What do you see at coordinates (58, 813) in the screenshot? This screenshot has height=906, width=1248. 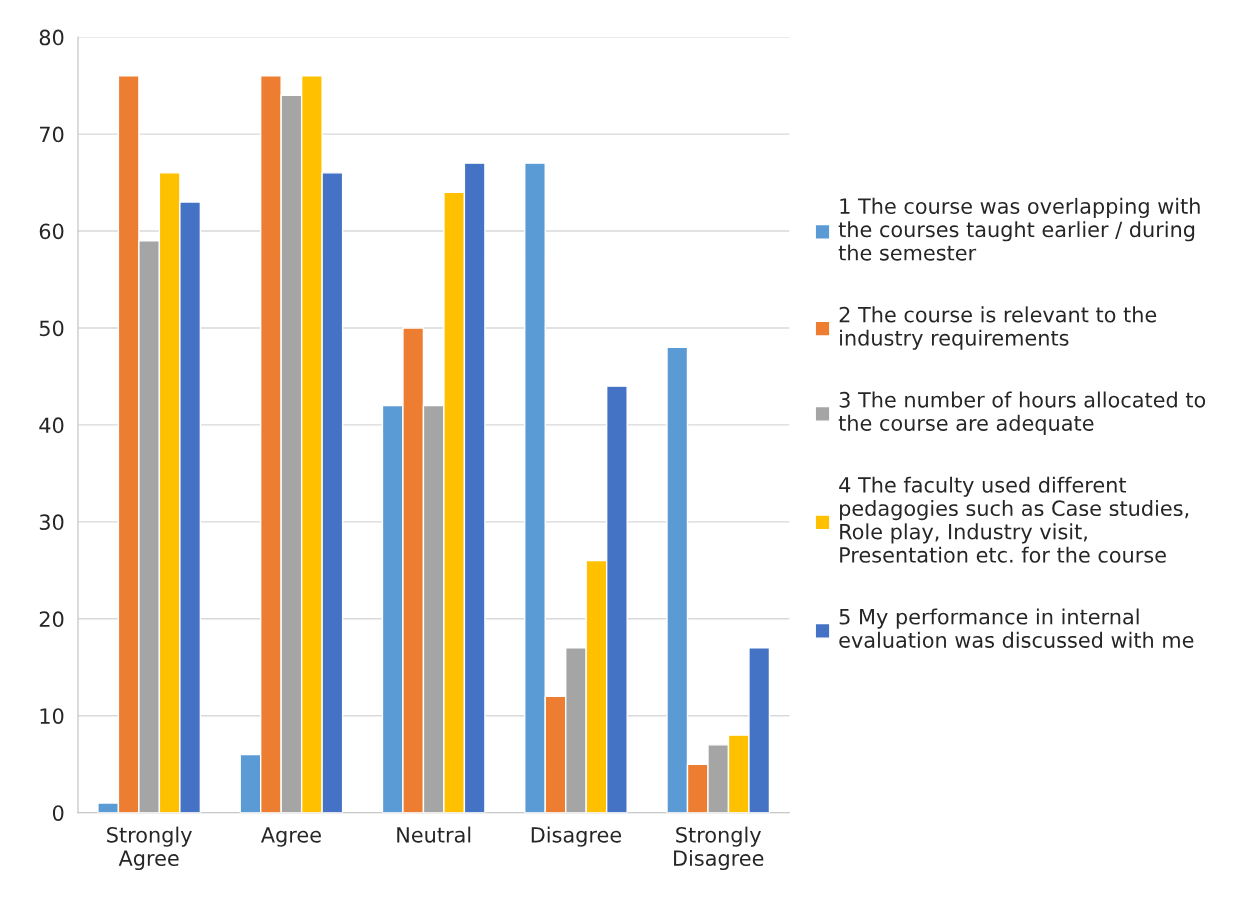 I see `y-tick-label: 0` at bounding box center [58, 813].